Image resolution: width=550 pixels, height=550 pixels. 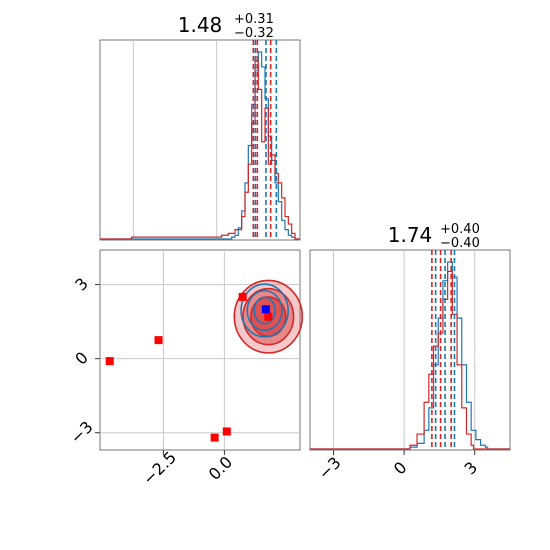 I want to click on right-histogram-title-plus: +0.40, so click(x=460, y=229).